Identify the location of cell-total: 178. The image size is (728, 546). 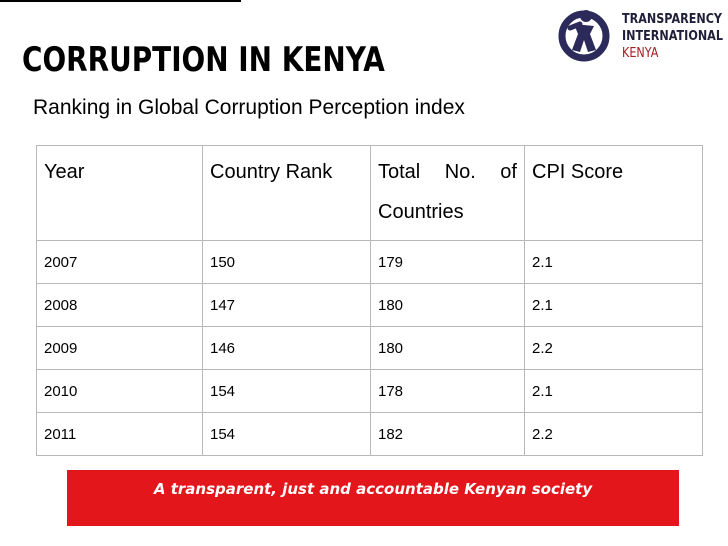
(447, 391).